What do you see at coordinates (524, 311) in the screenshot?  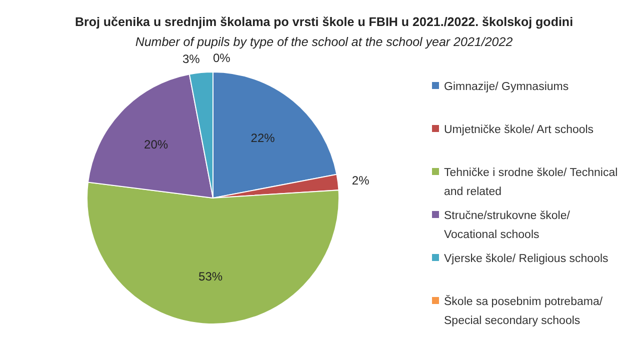 I see `legend-label: Škole sa posebnim potrebama/ Special secondary schools` at bounding box center [524, 311].